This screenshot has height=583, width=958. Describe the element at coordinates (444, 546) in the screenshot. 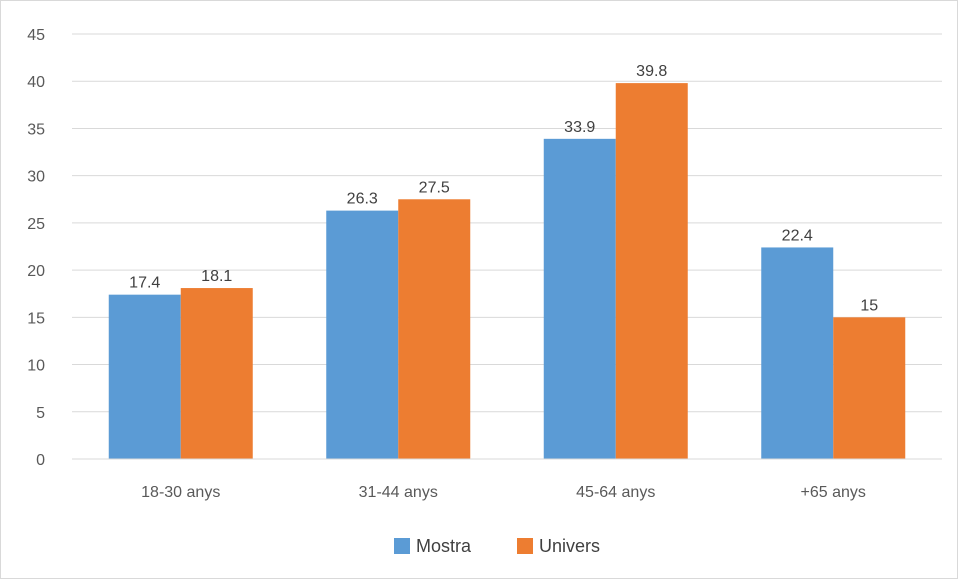

I see `legend-label-mostra: Mostra` at that location.